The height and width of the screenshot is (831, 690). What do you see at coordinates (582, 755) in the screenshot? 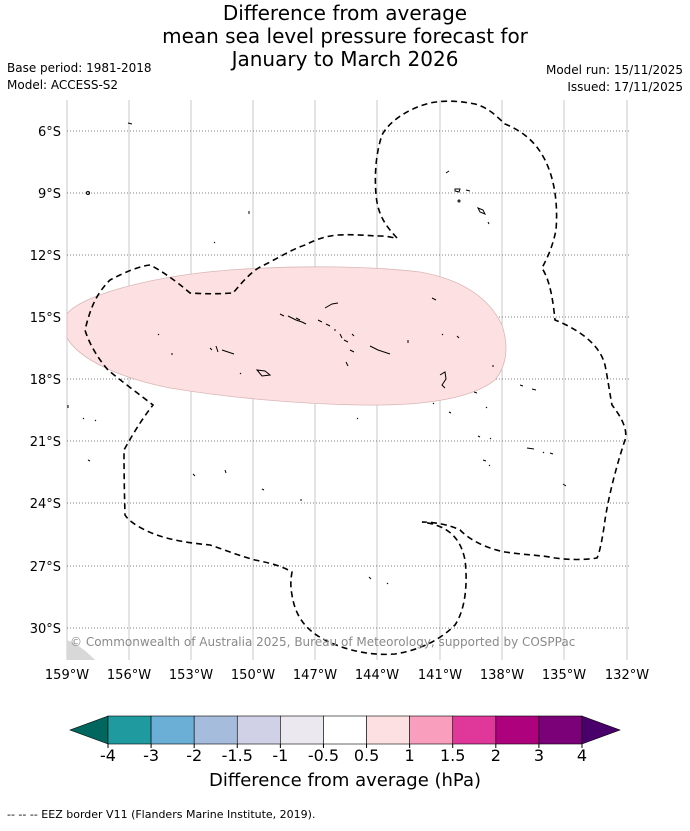
I see `colorbar-tick-label: 4` at bounding box center [582, 755].